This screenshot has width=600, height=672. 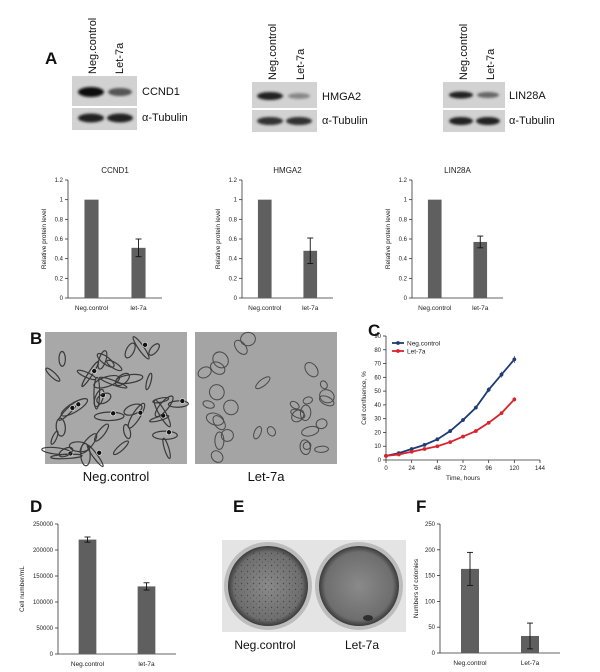 What do you see at coordinates (514, 469) in the screenshot?
I see `x-tick-label: 120` at bounding box center [514, 469].